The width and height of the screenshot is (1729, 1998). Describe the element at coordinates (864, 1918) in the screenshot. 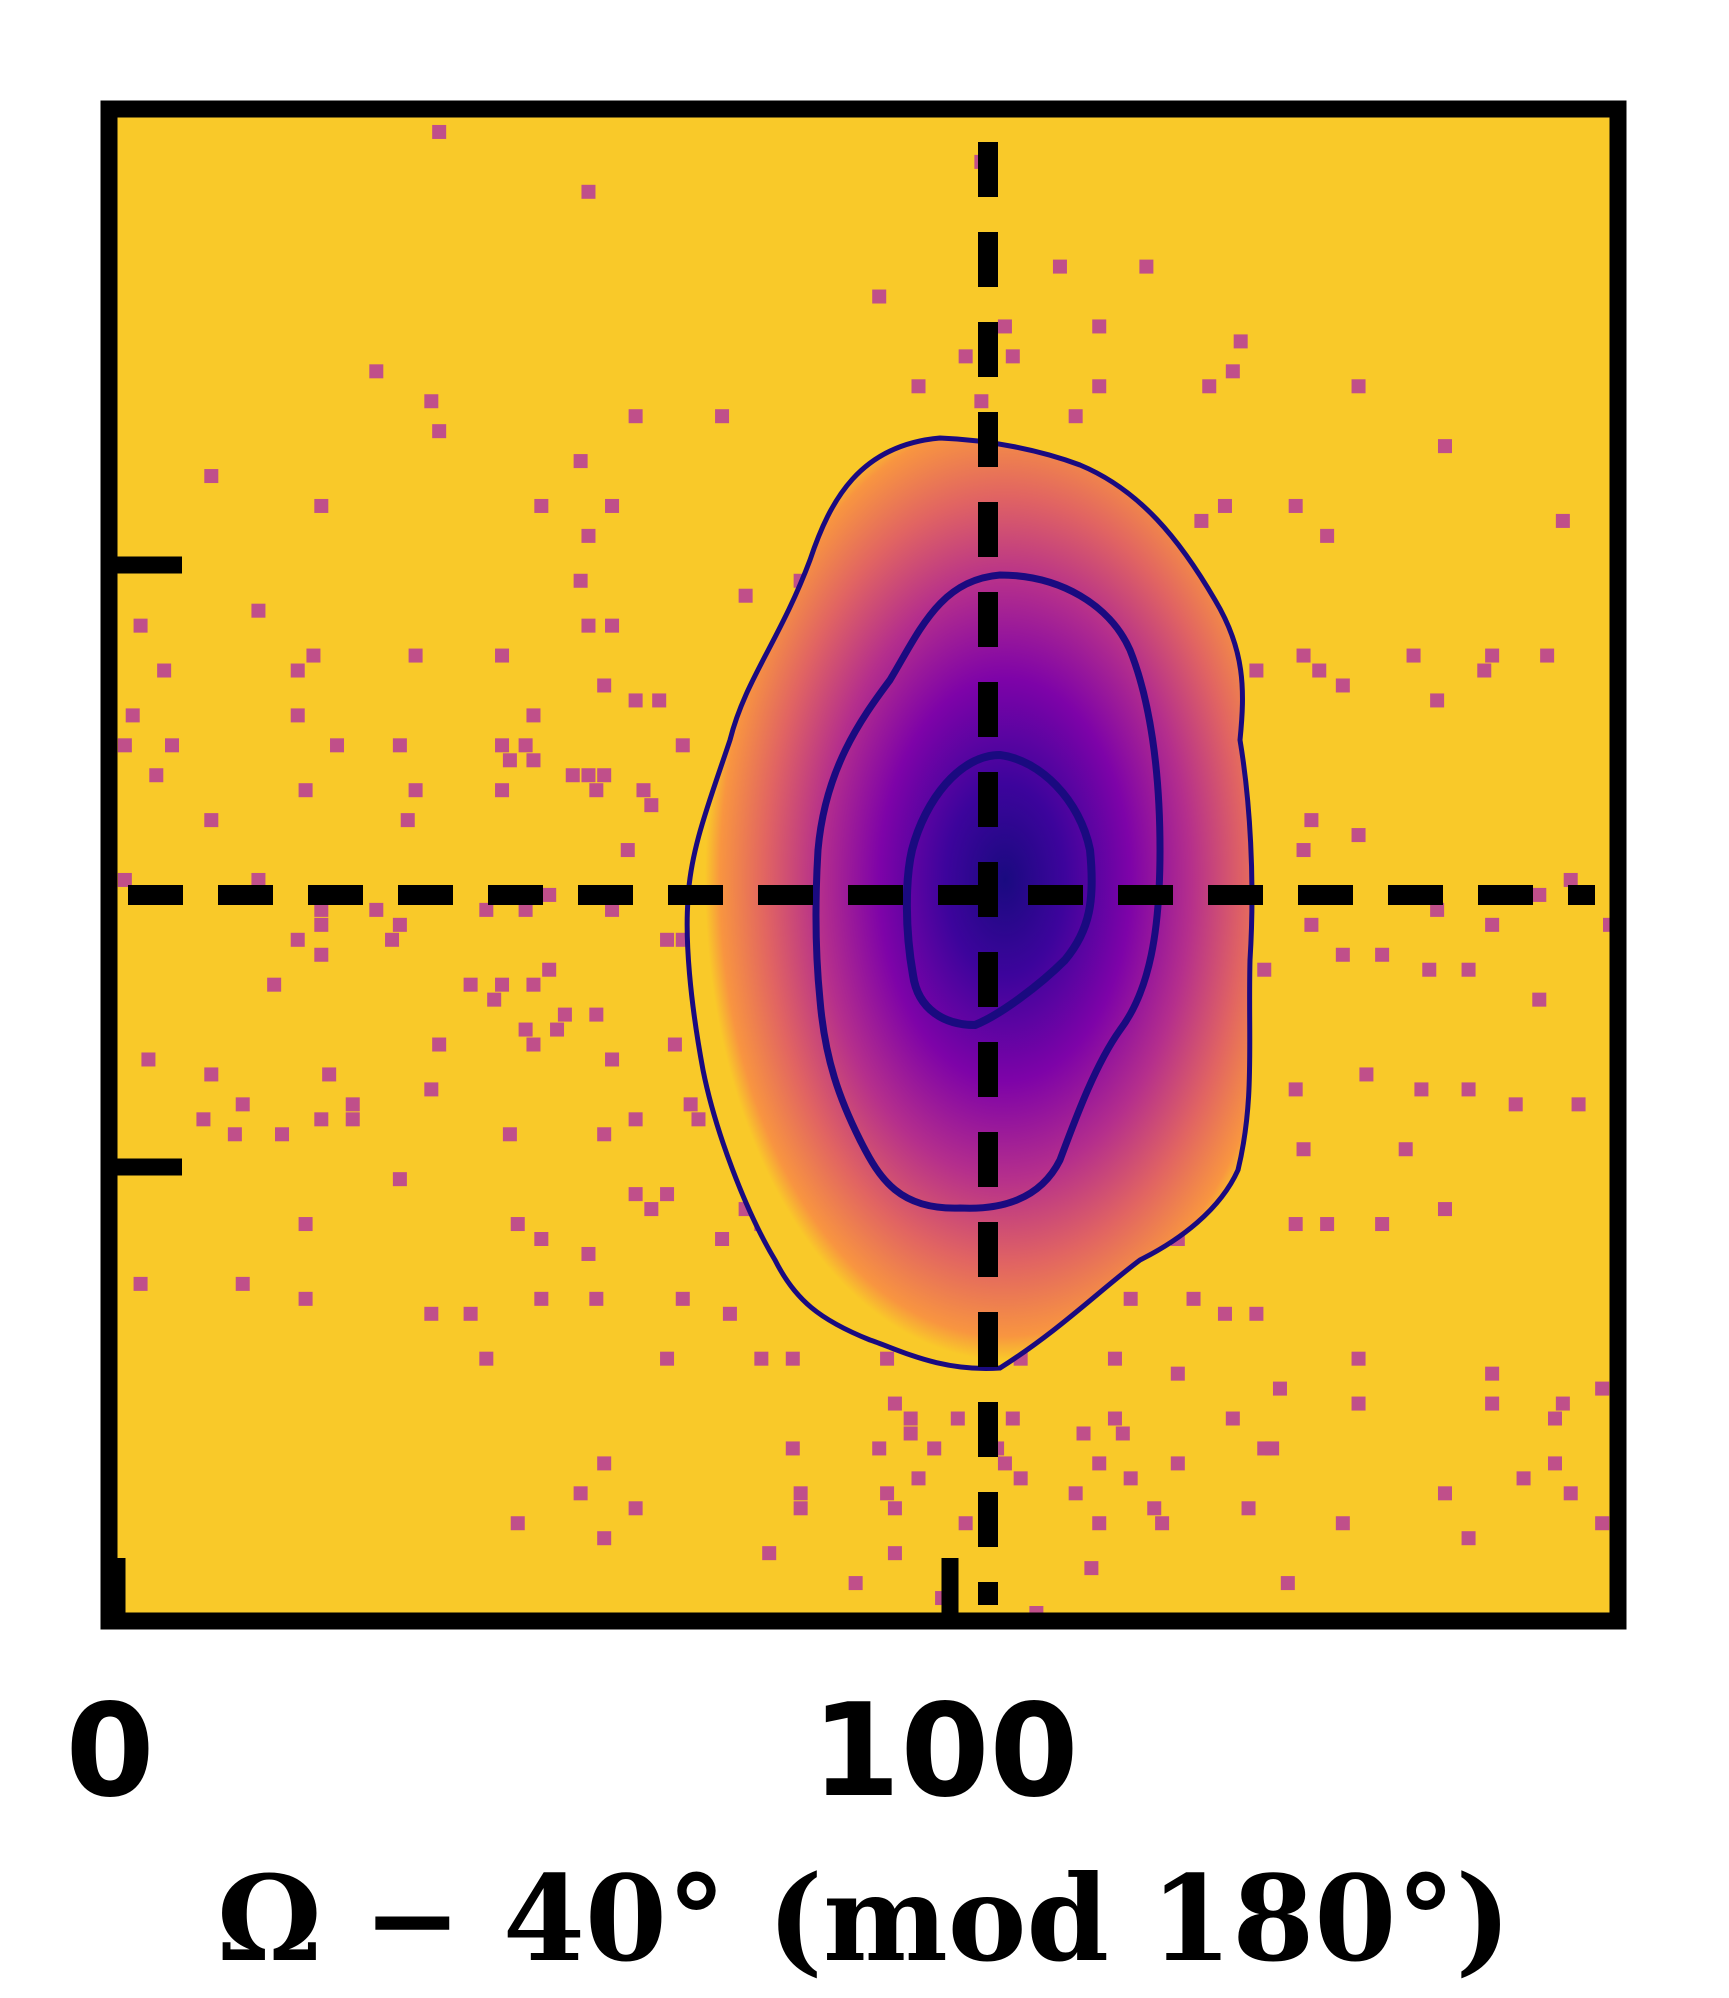

I see `x-axis-label: Ω − 40° (mod 180°)` at that location.